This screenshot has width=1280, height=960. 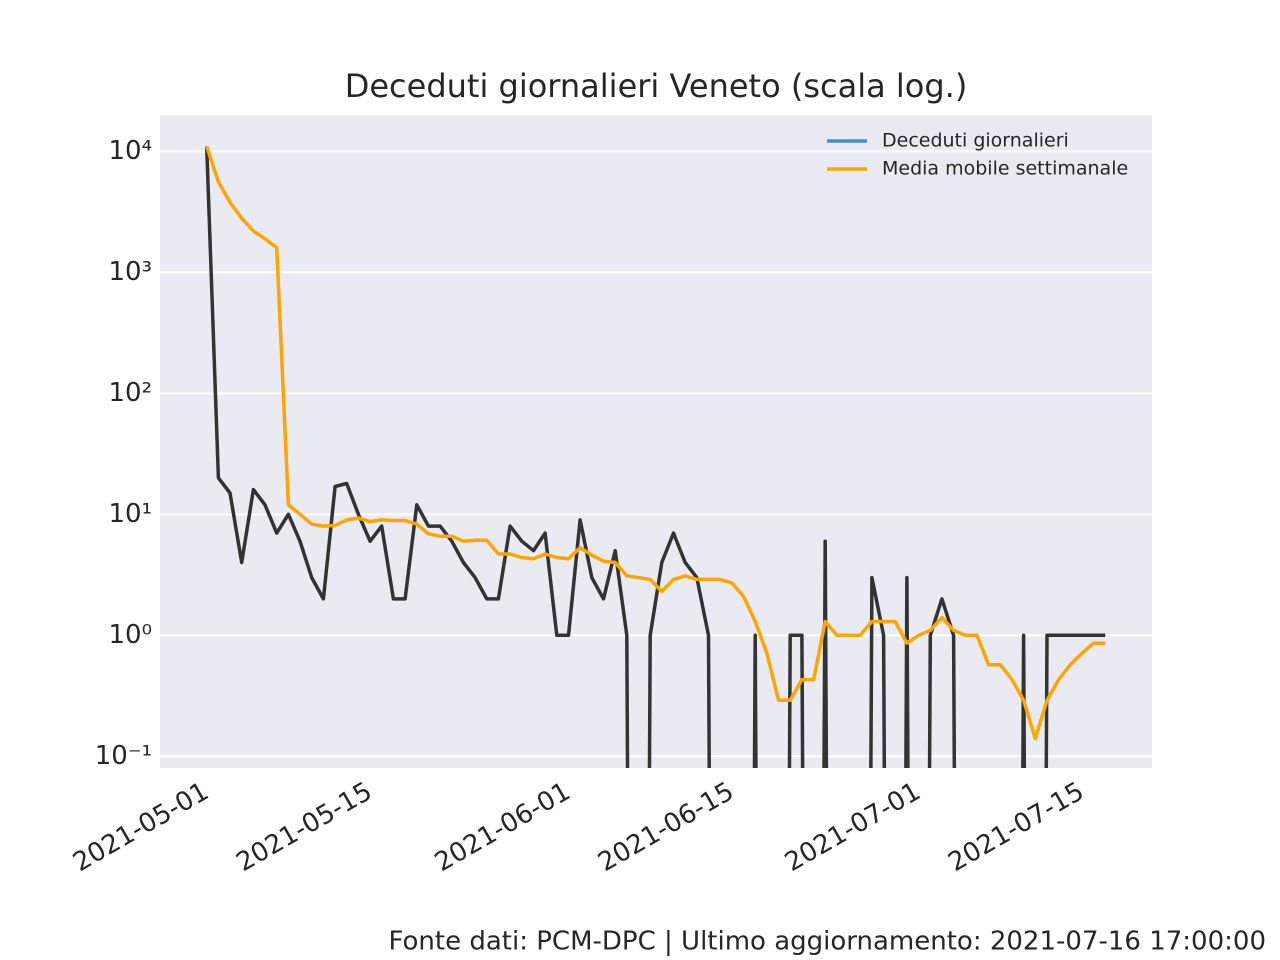 What do you see at coordinates (130, 393) in the screenshot?
I see `y-tick-label: 10²` at bounding box center [130, 393].